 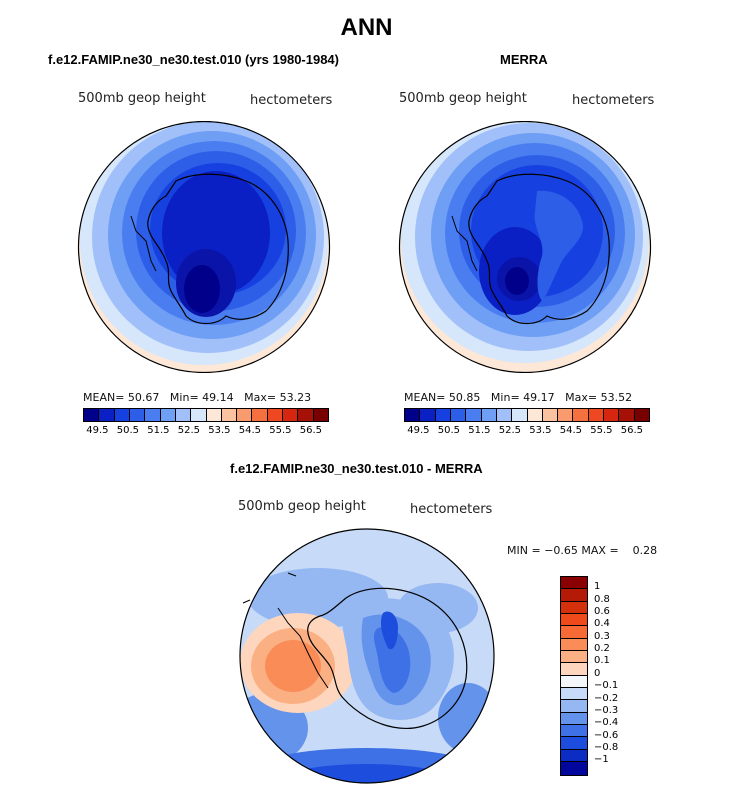 I want to click on diff-panel-minmax: MIN = −0.65 MAX = 0.28, so click(x=582, y=550).